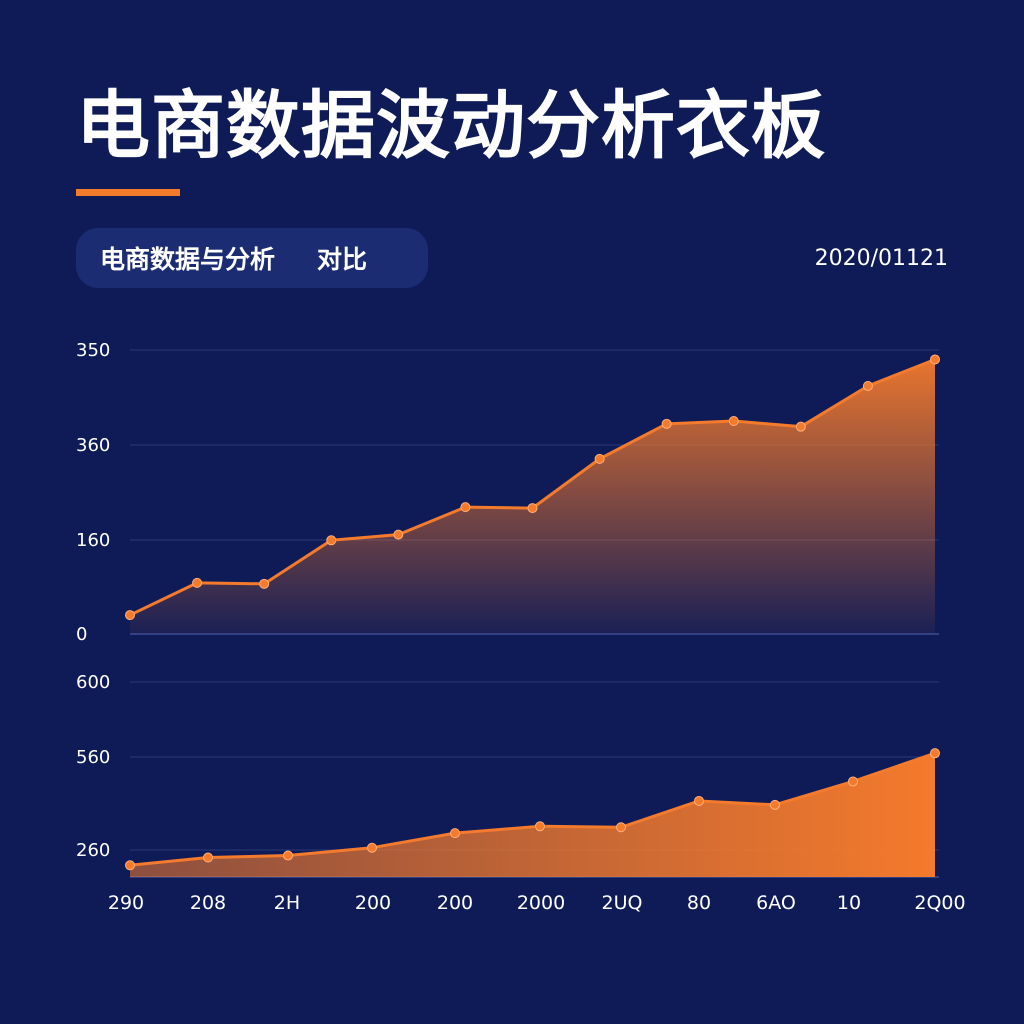  What do you see at coordinates (128, 192) in the screenshot?
I see `title-accent-bar` at bounding box center [128, 192].